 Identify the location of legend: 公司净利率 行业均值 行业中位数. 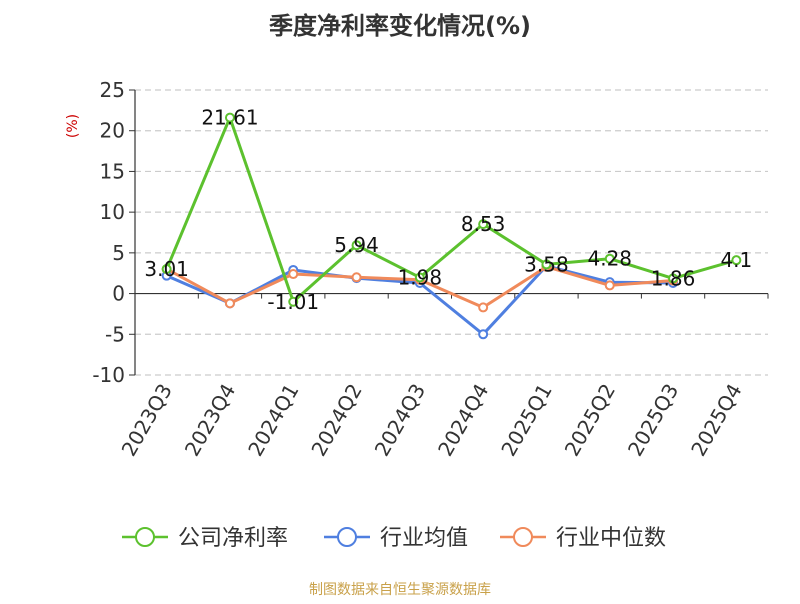
(394, 538).